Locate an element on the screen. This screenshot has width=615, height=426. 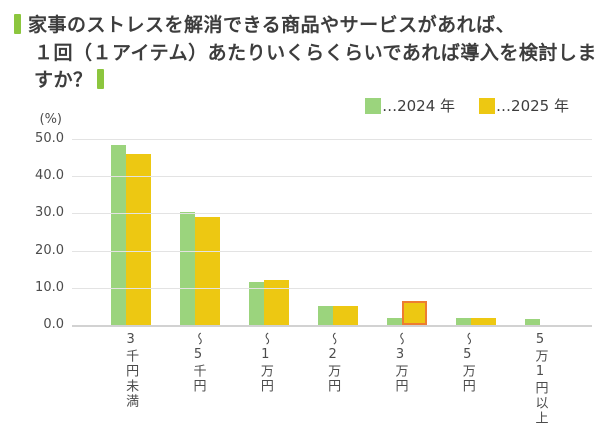
legend-label-2024: …2024 年 is located at coordinates (419, 106).